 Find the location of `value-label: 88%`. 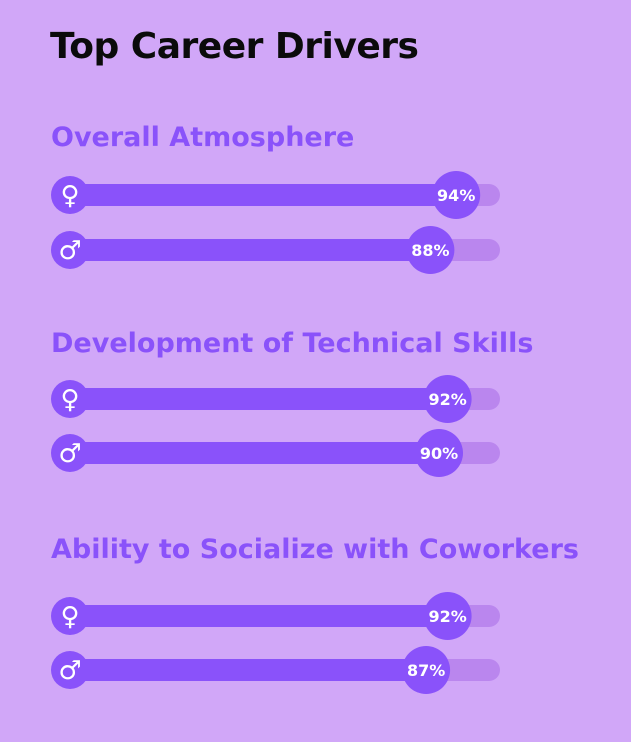

value-label: 88% is located at coordinates (430, 250).